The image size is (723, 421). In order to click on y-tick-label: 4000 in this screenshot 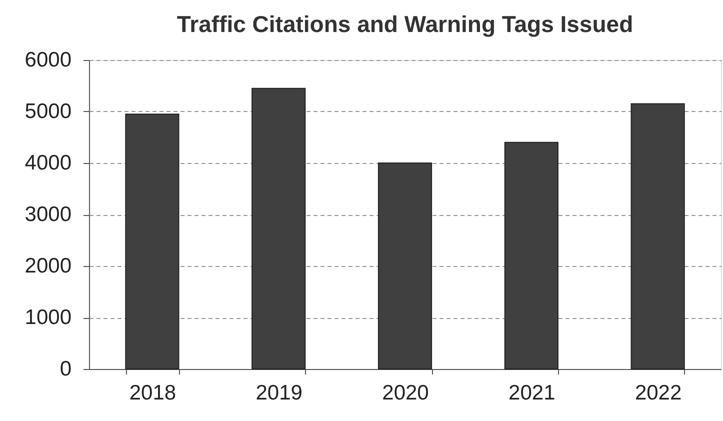, I will do `click(48, 163)`.